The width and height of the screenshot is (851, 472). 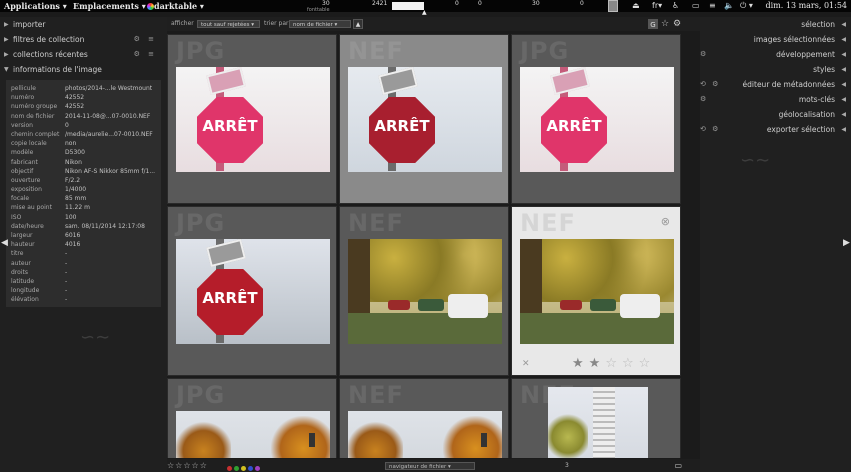 What do you see at coordinates (653, 24) in the screenshot?
I see `grouping-button: G` at bounding box center [653, 24].